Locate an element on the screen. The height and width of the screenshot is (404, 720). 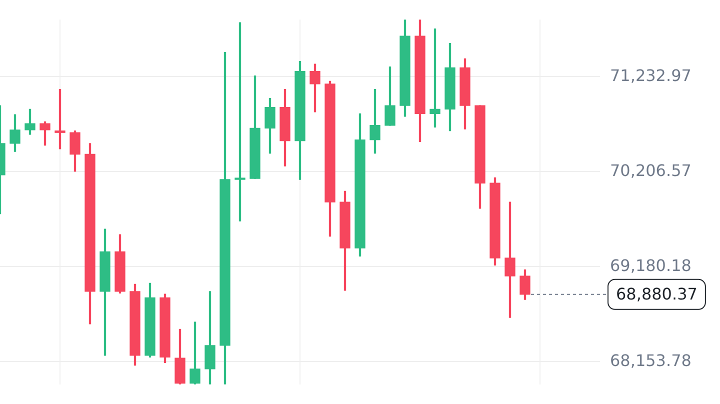
y-tick-label: 68,153.78 is located at coordinates (651, 360).